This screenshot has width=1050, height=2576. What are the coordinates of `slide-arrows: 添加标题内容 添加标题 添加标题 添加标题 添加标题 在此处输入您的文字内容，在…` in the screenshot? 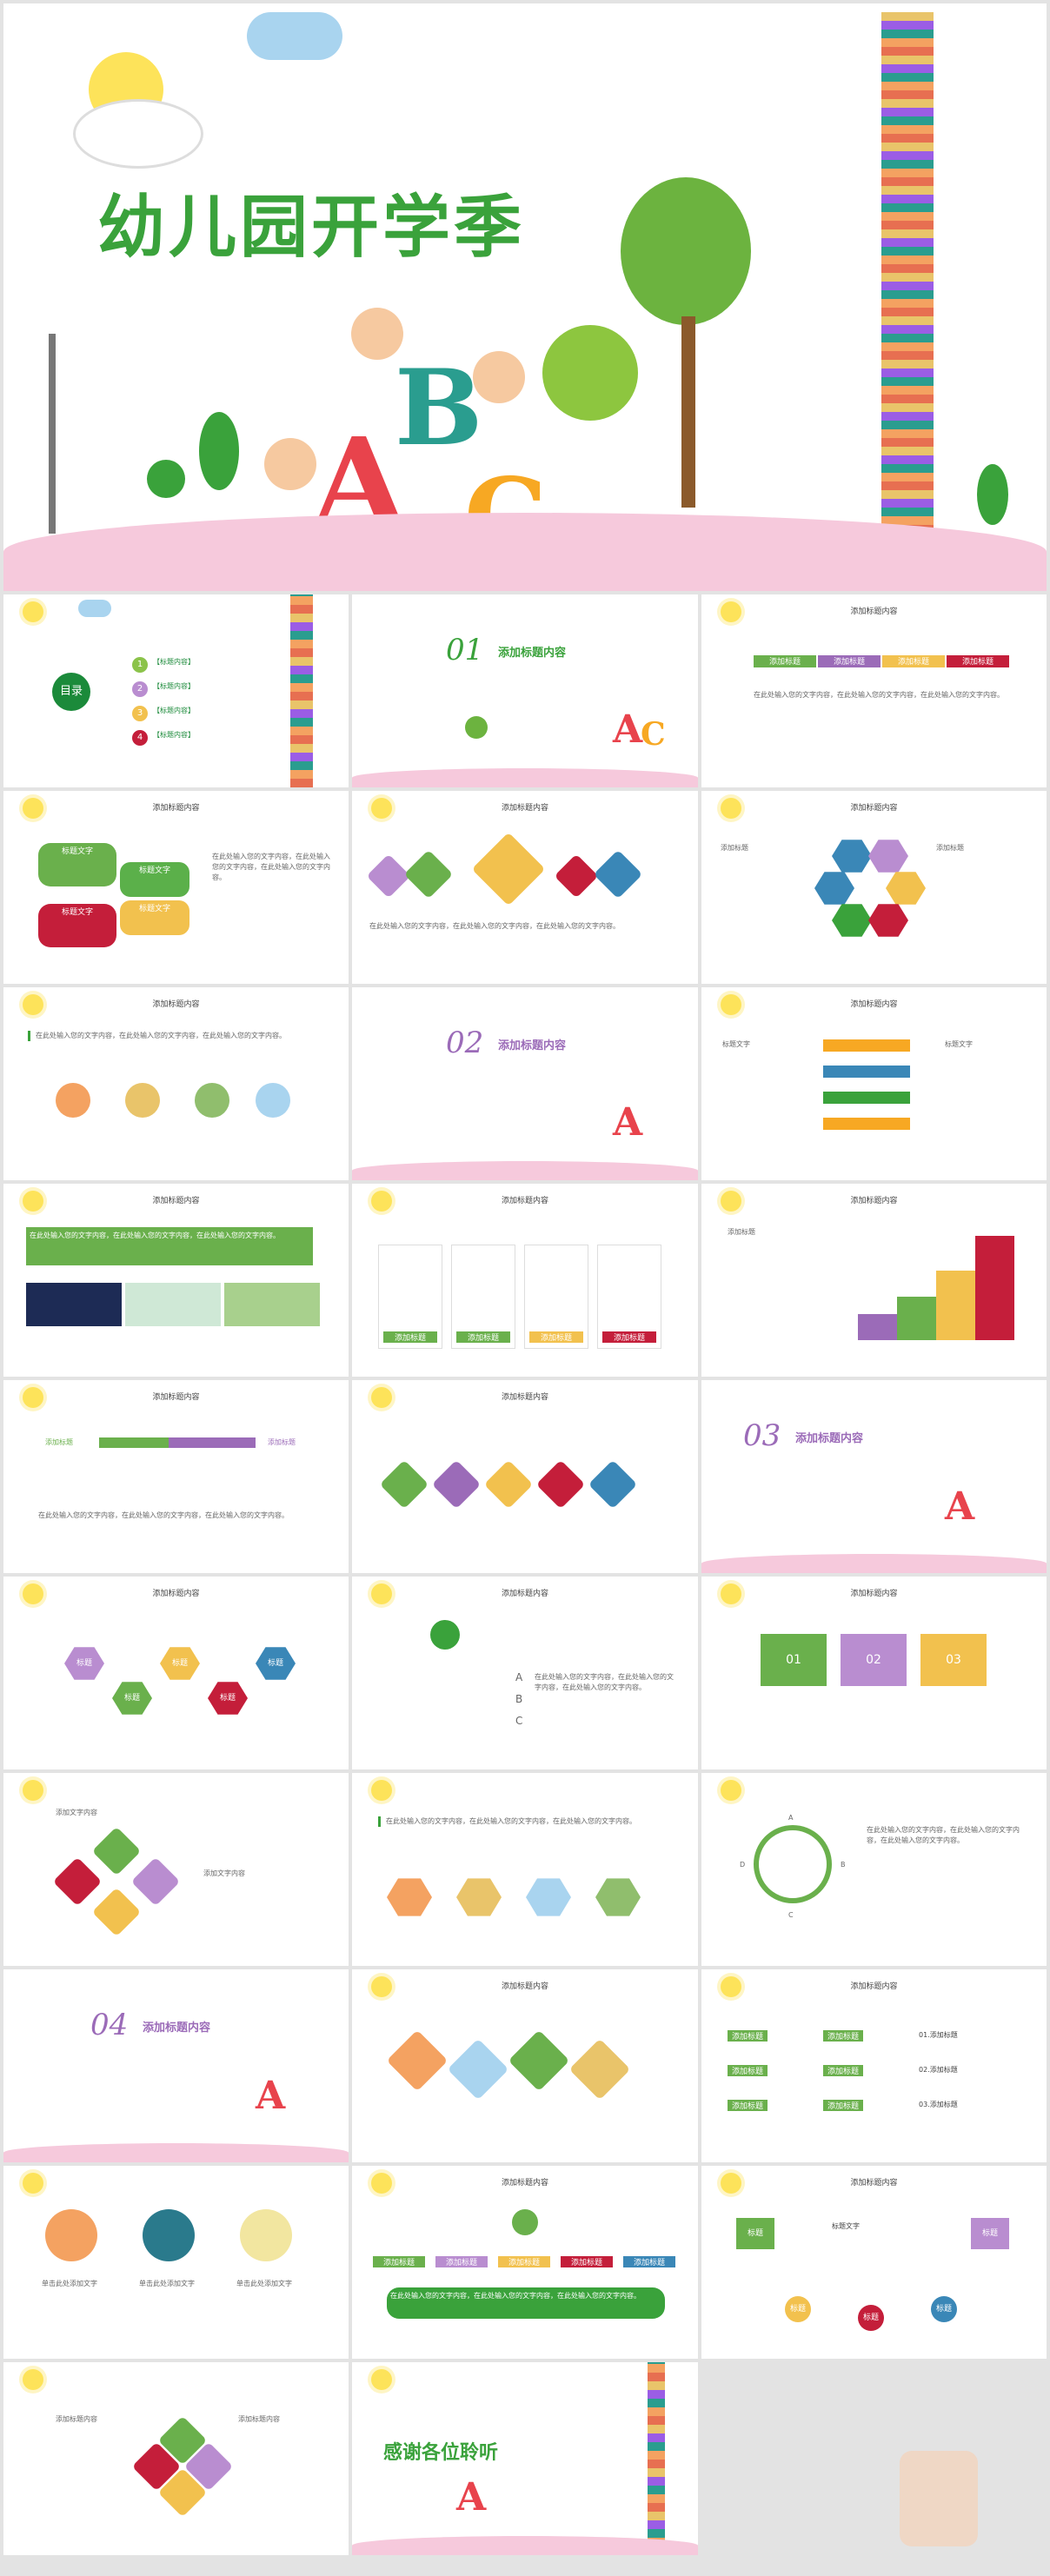 It's located at (874, 690).